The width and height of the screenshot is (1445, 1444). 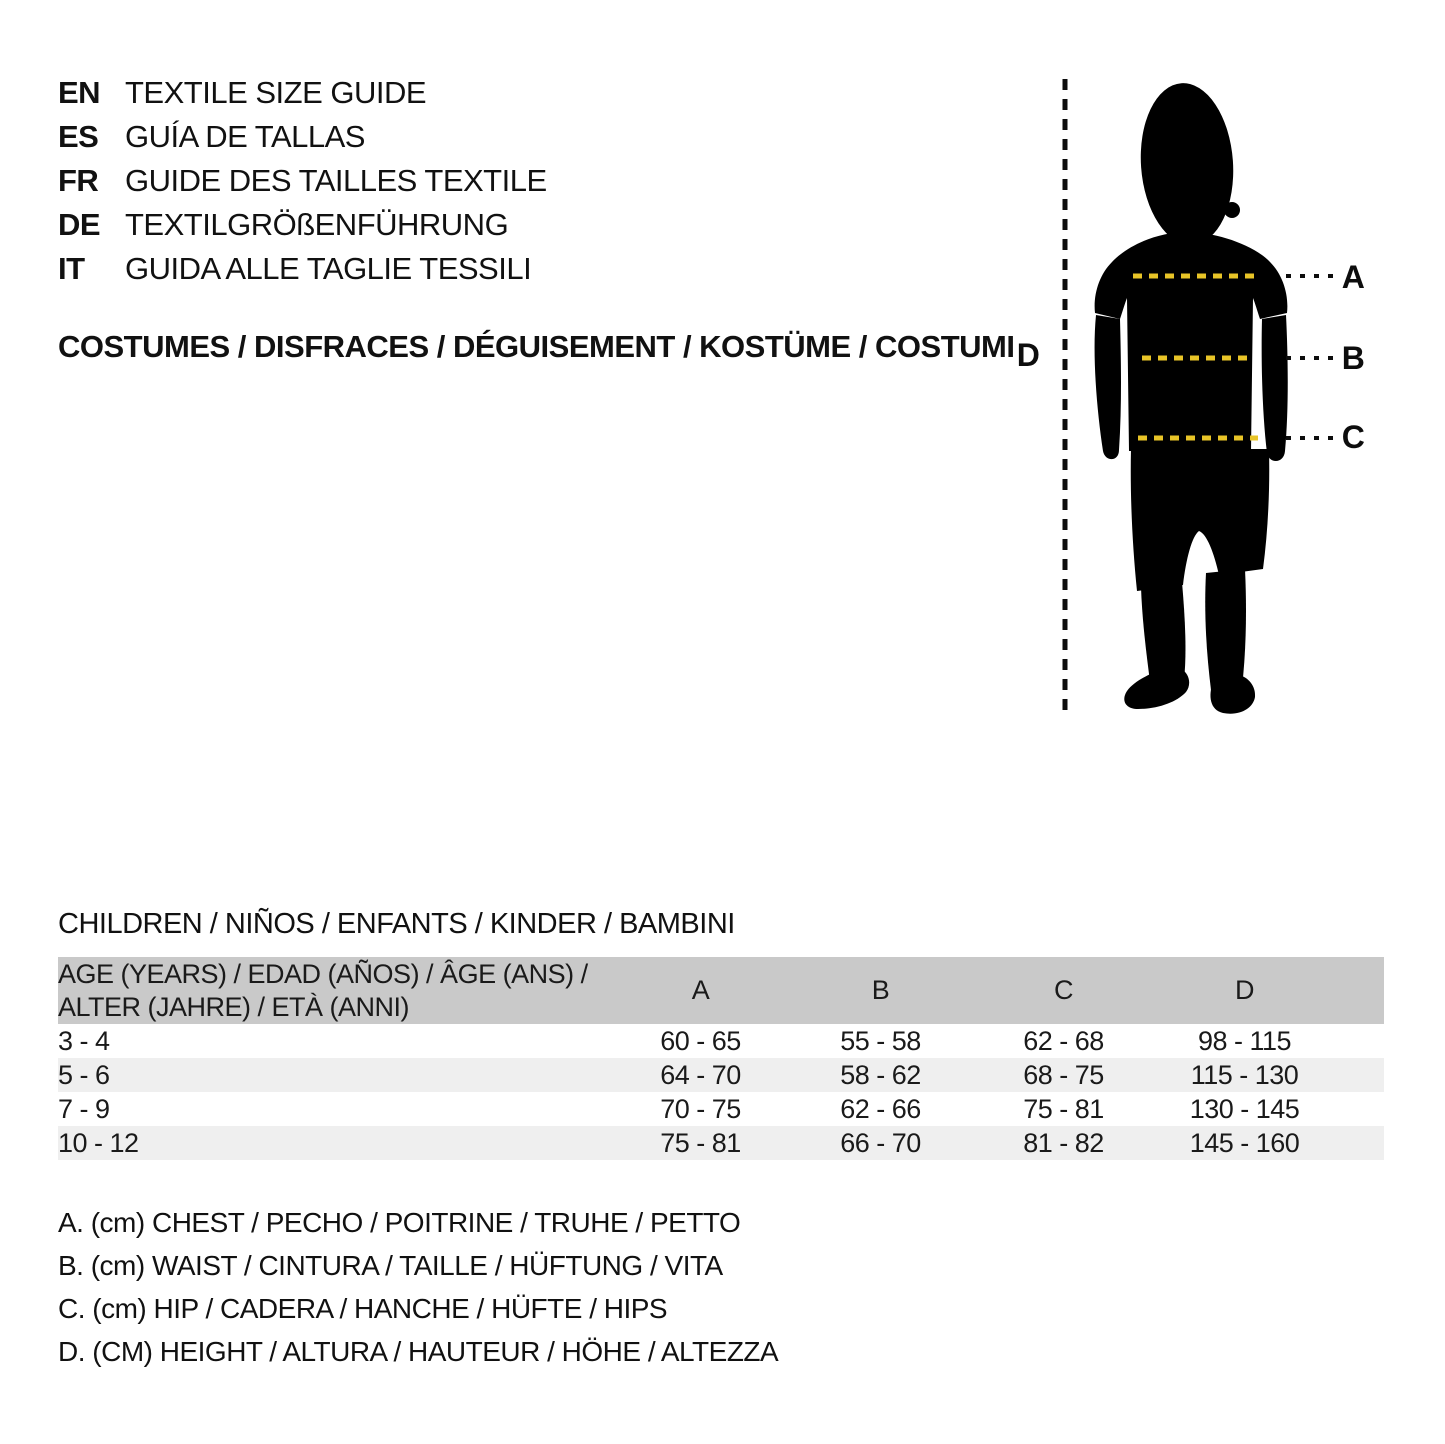 What do you see at coordinates (700, 1040) in the screenshot?
I see `chest-cell: 60 - 65` at bounding box center [700, 1040].